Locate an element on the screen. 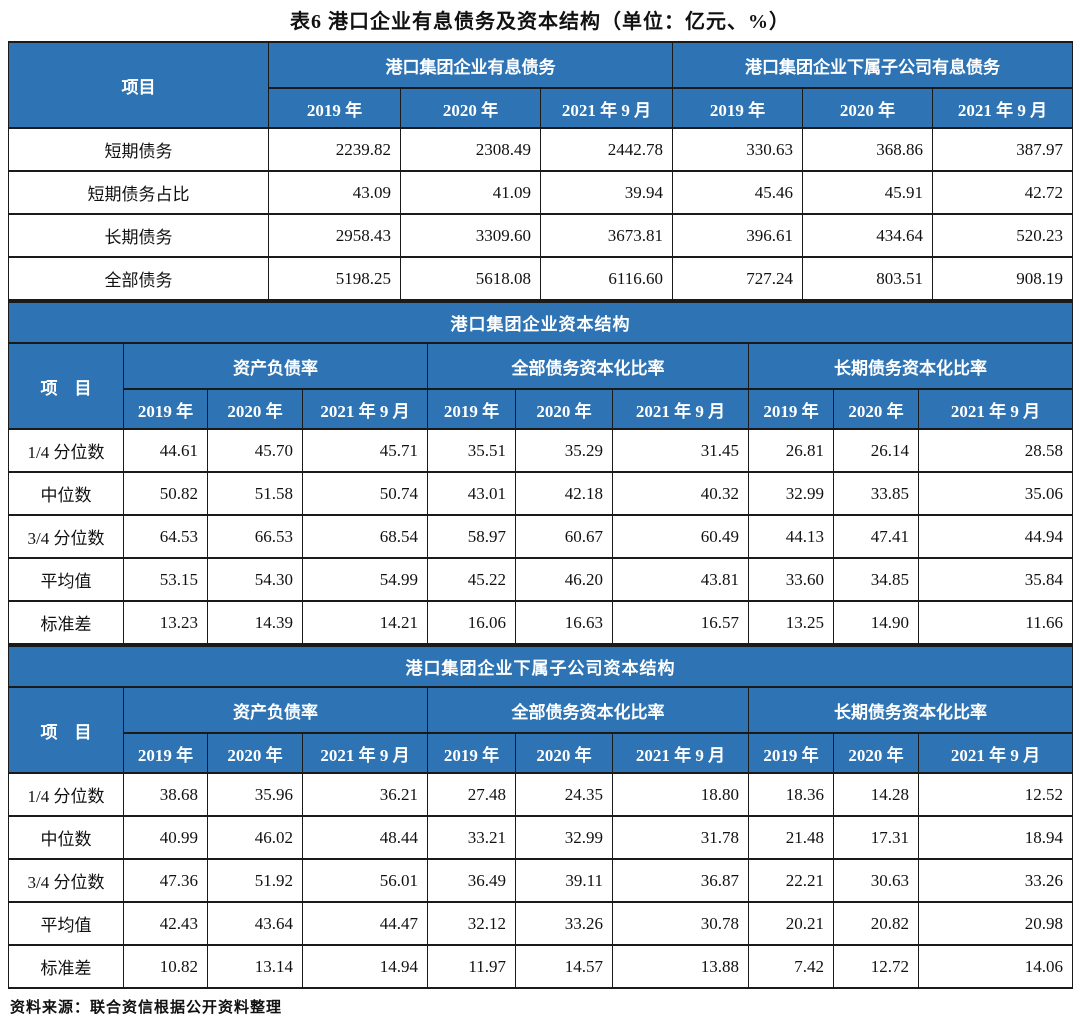  value-cell: 26.81 is located at coordinates (791, 450).